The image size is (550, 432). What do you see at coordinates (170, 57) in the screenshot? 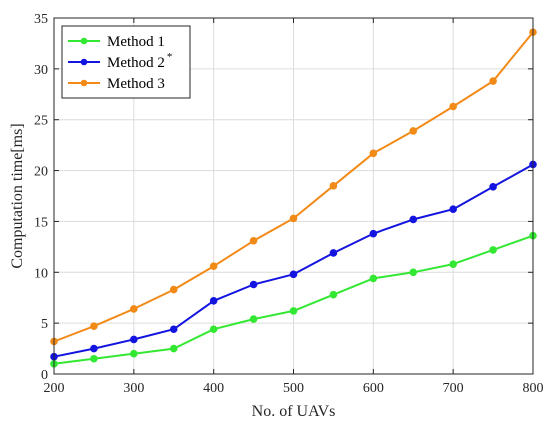
I see `legend-superscript: *` at bounding box center [170, 57].